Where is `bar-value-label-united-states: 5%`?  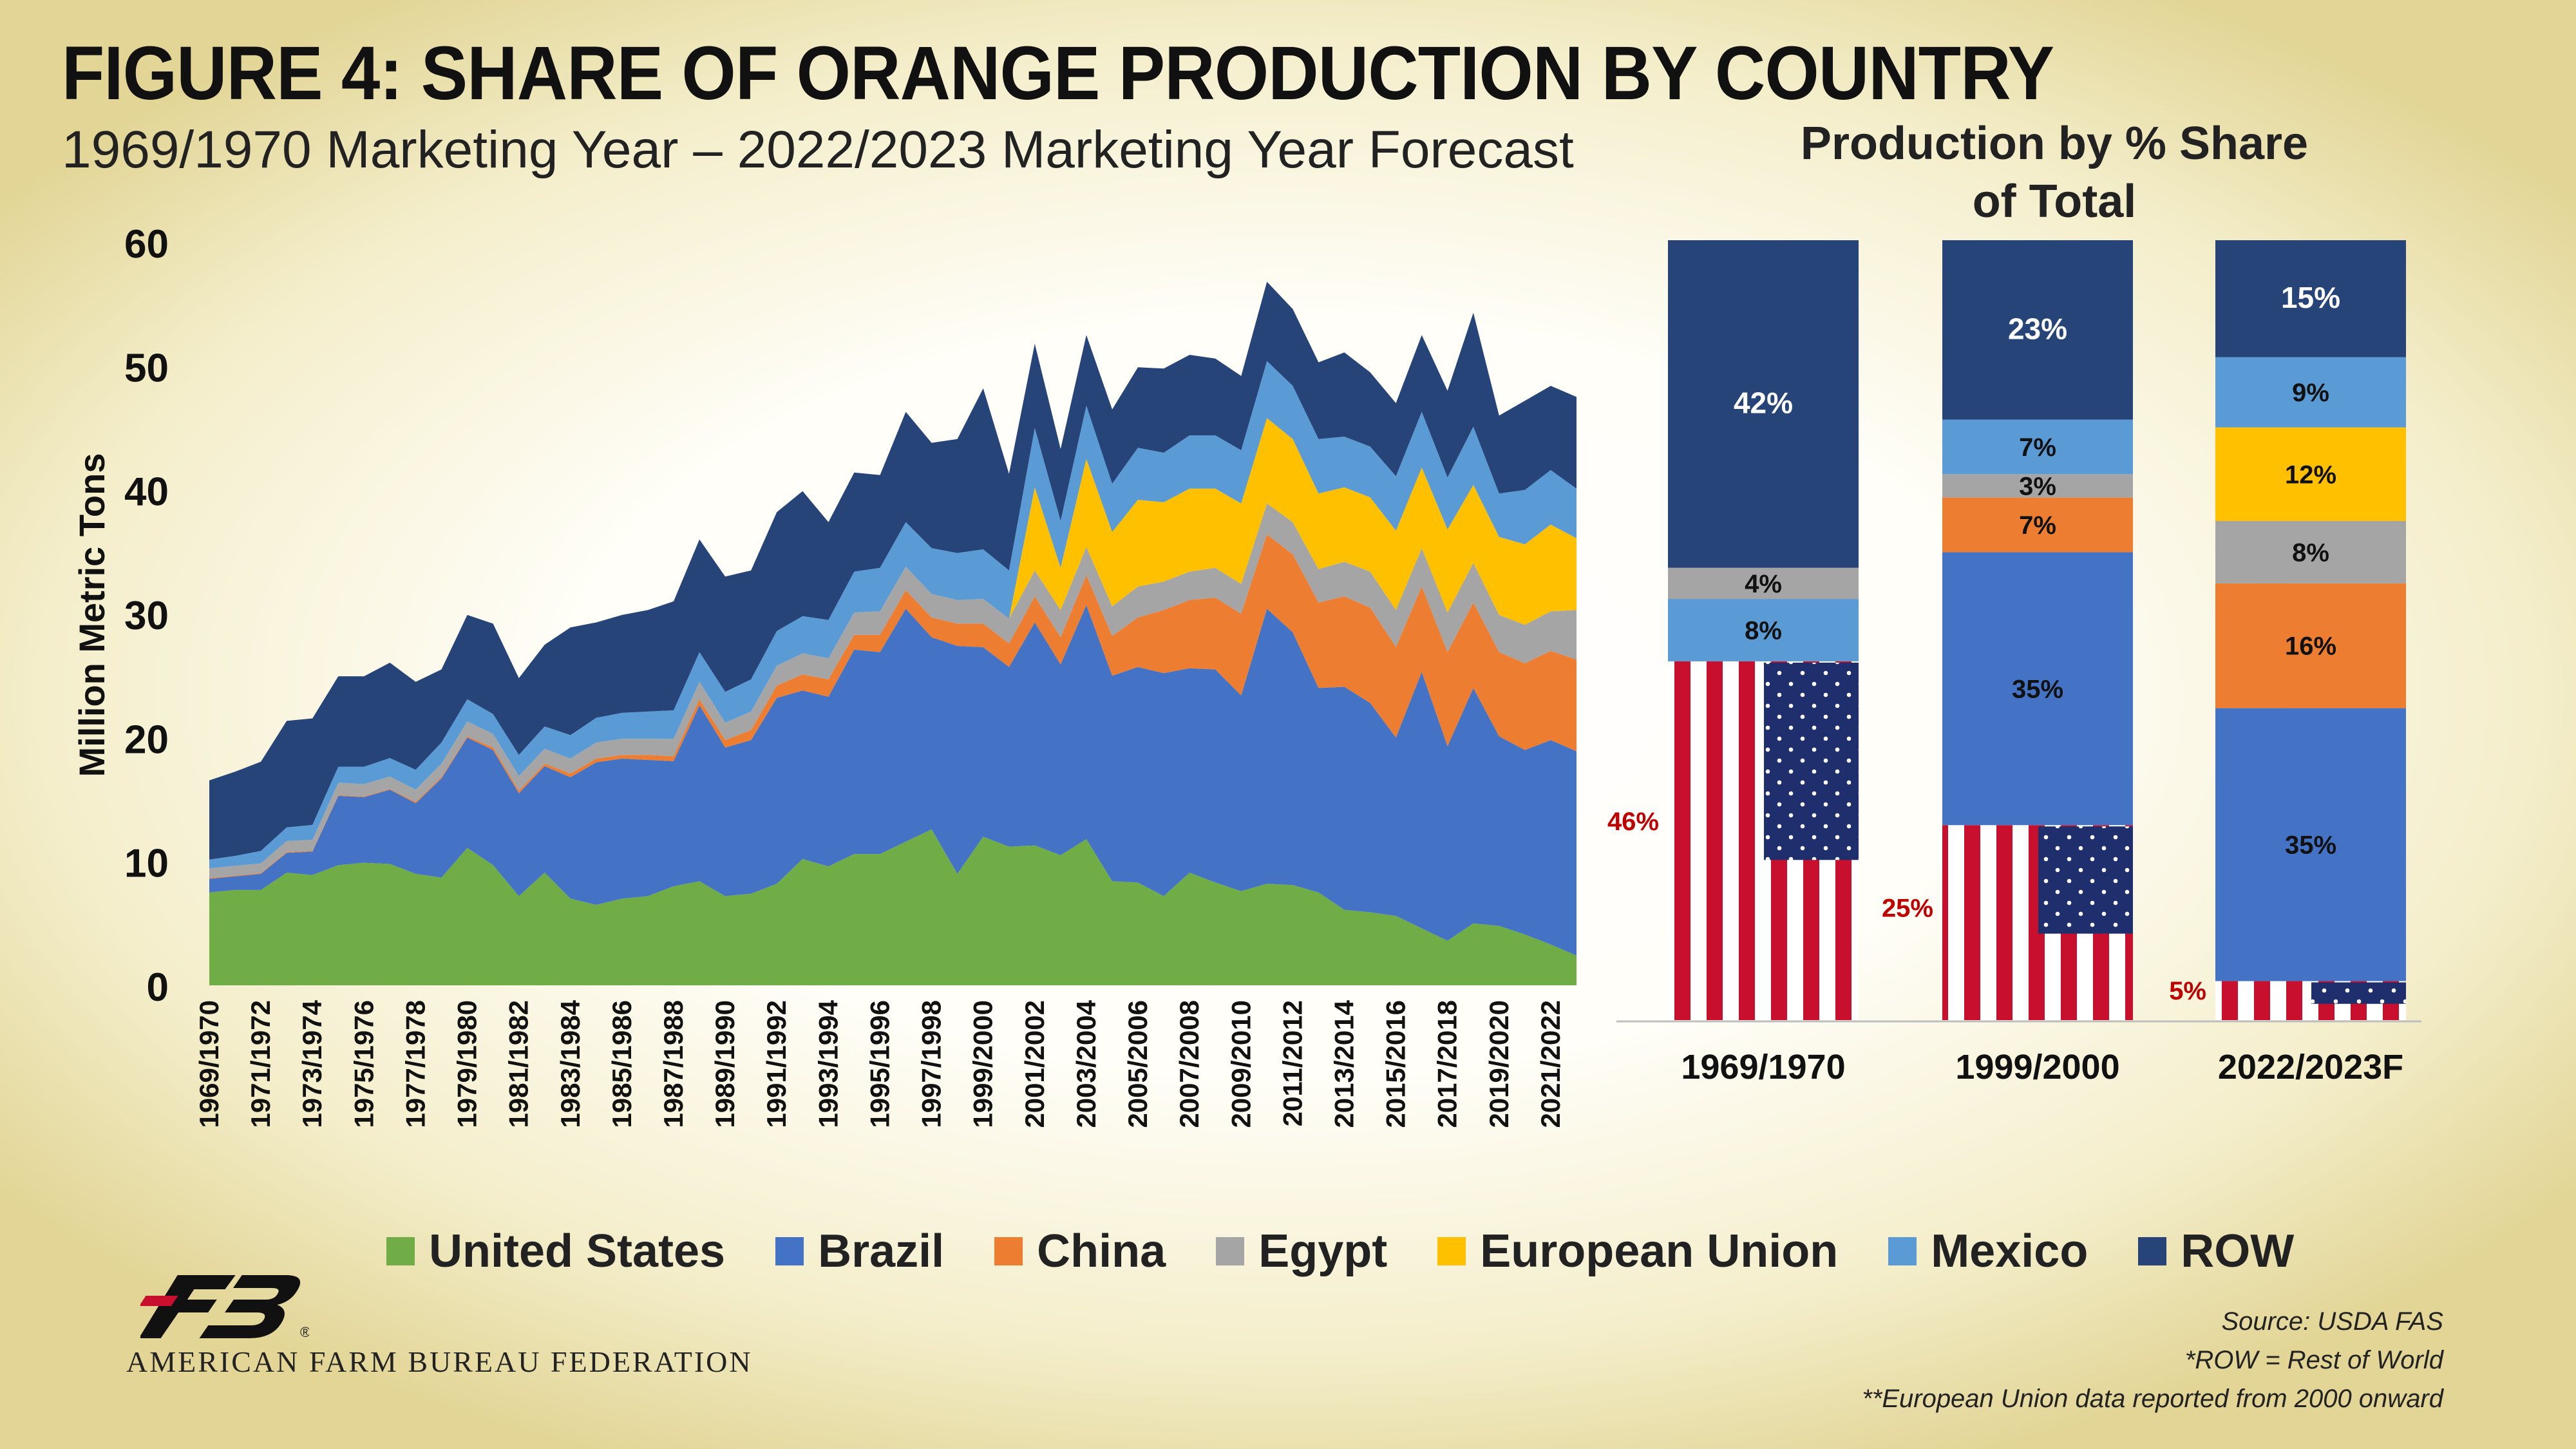 bar-value-label-united-states: 5% is located at coordinates (2187, 991).